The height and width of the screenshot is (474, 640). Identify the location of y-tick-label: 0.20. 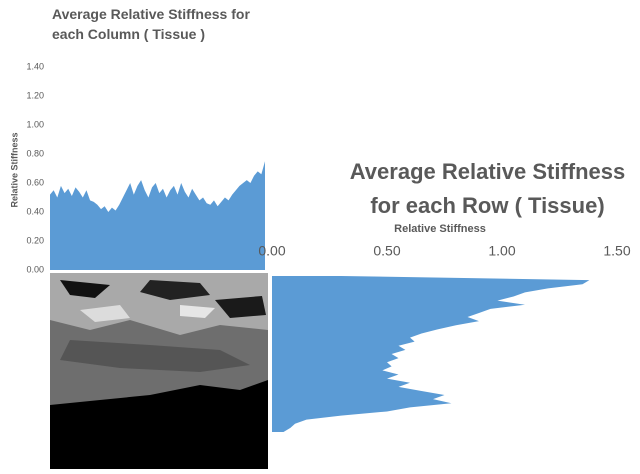
(35, 240).